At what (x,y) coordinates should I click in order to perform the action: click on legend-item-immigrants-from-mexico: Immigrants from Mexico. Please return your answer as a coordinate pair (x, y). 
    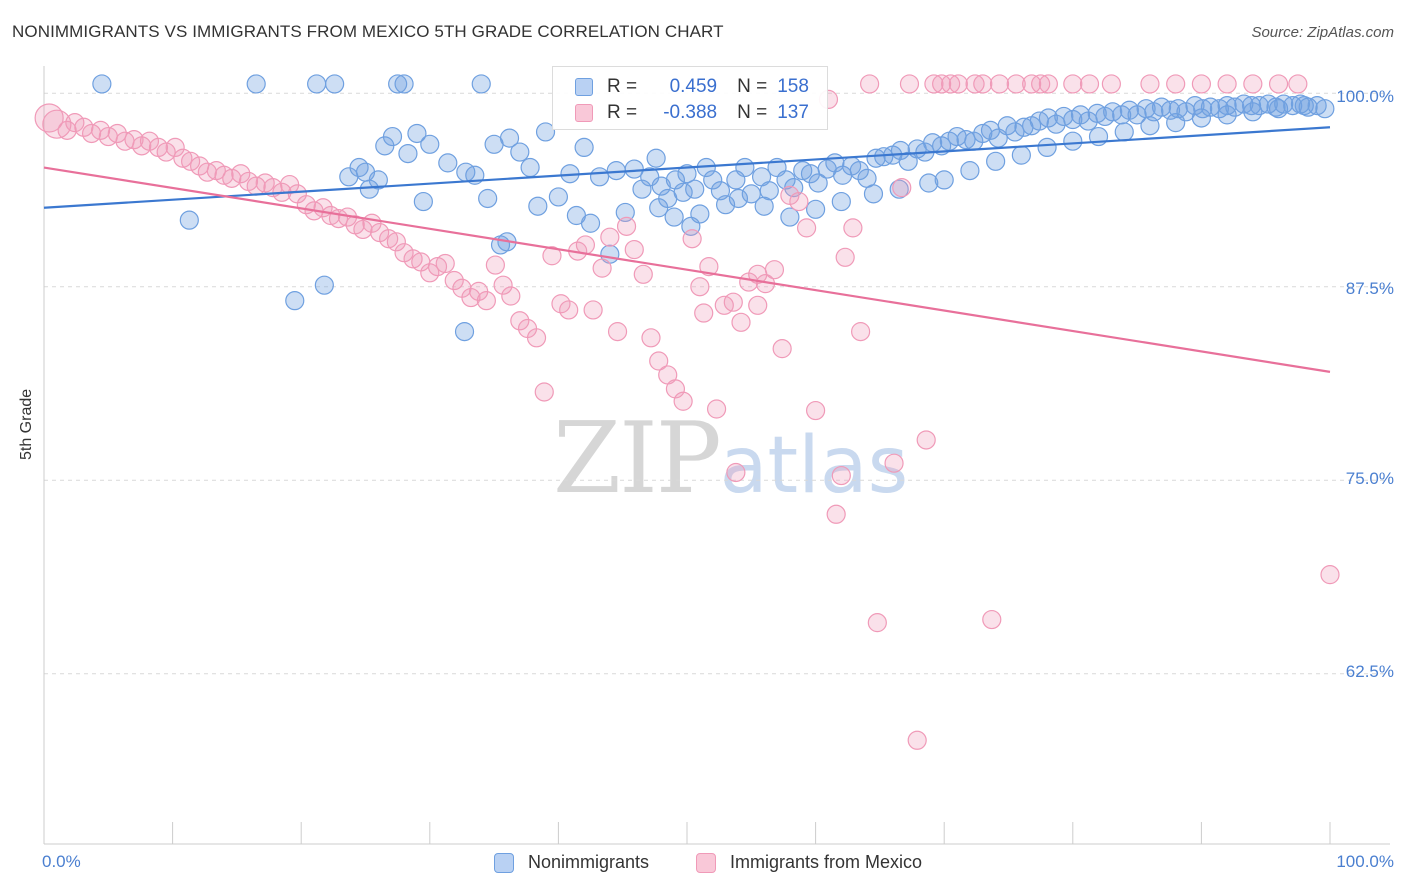
    Looking at the image, I should click on (809, 862).